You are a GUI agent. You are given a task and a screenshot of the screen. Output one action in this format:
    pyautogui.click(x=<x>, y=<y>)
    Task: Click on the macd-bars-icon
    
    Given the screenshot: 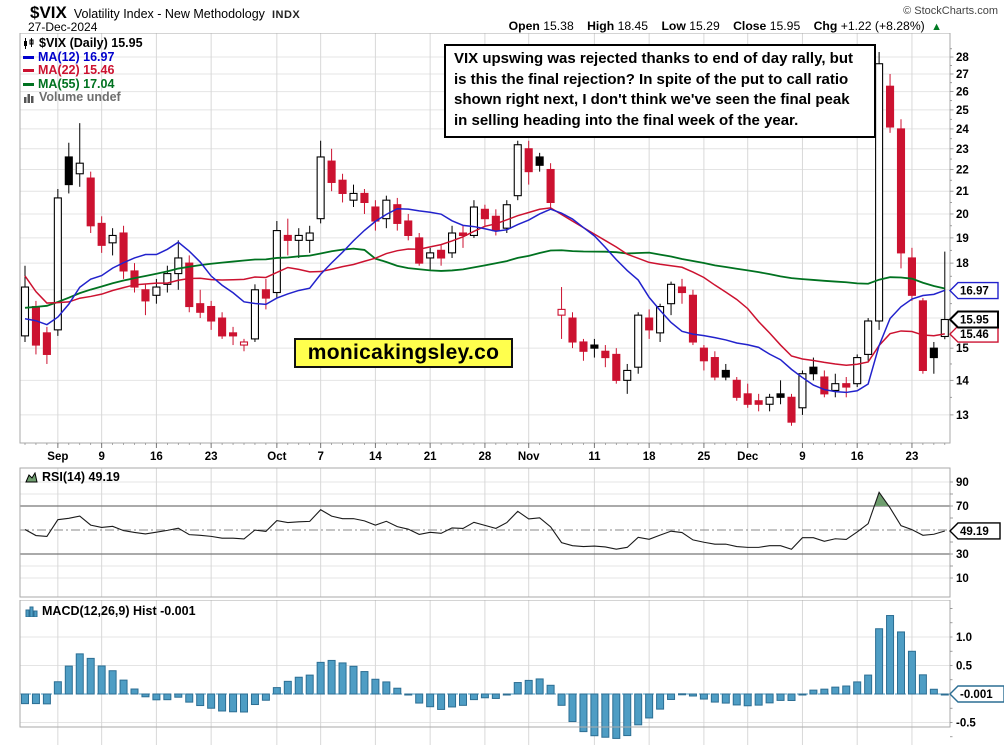 What is the action you would take?
    pyautogui.click(x=31, y=611)
    